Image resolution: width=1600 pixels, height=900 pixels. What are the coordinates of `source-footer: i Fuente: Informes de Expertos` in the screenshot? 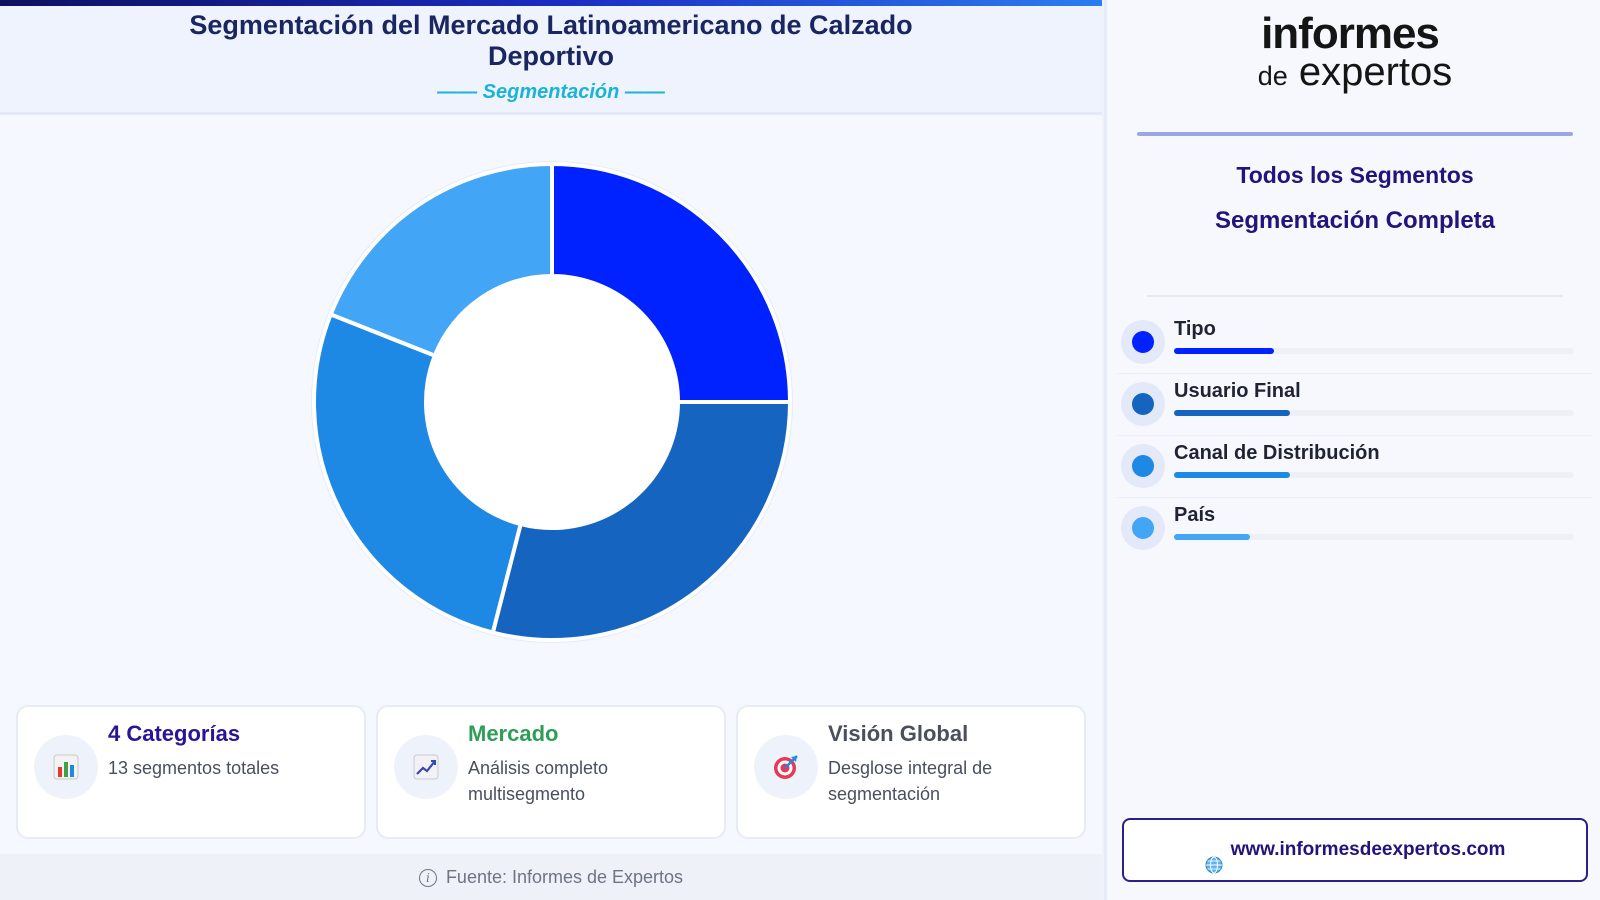 It's located at (551, 877).